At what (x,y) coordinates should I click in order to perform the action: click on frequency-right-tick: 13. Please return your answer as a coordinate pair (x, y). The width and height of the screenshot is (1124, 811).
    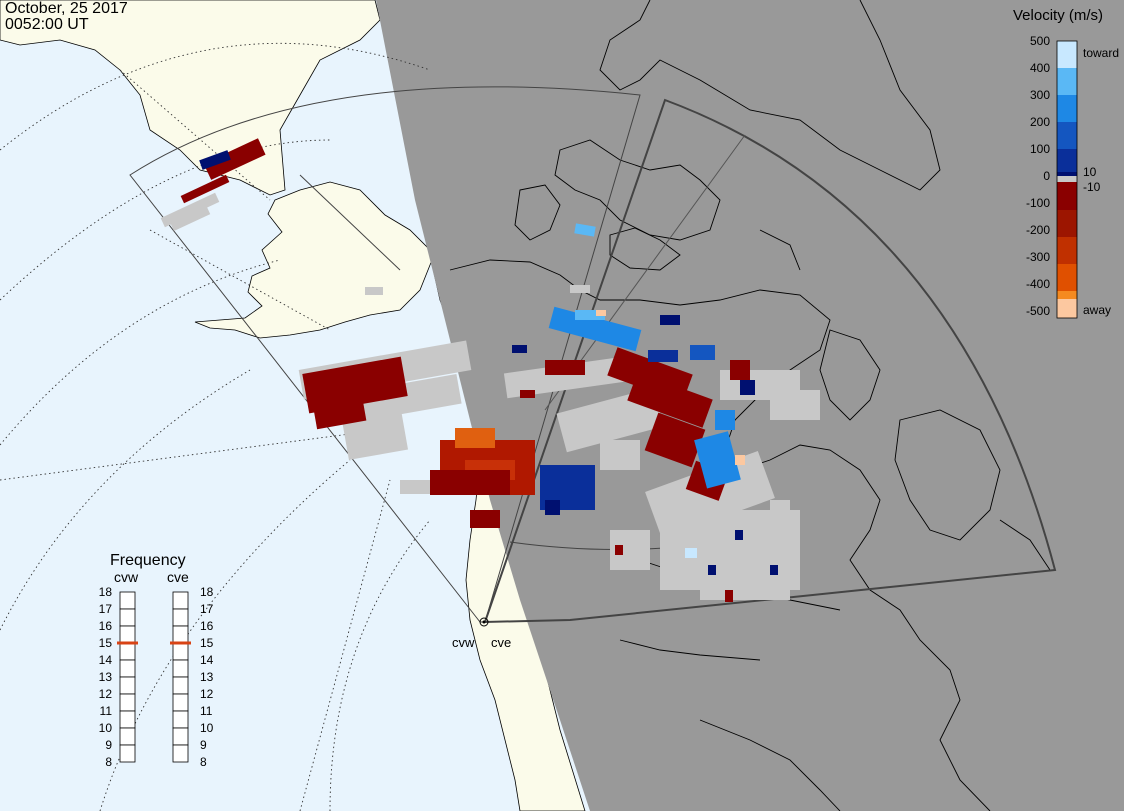
    Looking at the image, I should click on (207, 677).